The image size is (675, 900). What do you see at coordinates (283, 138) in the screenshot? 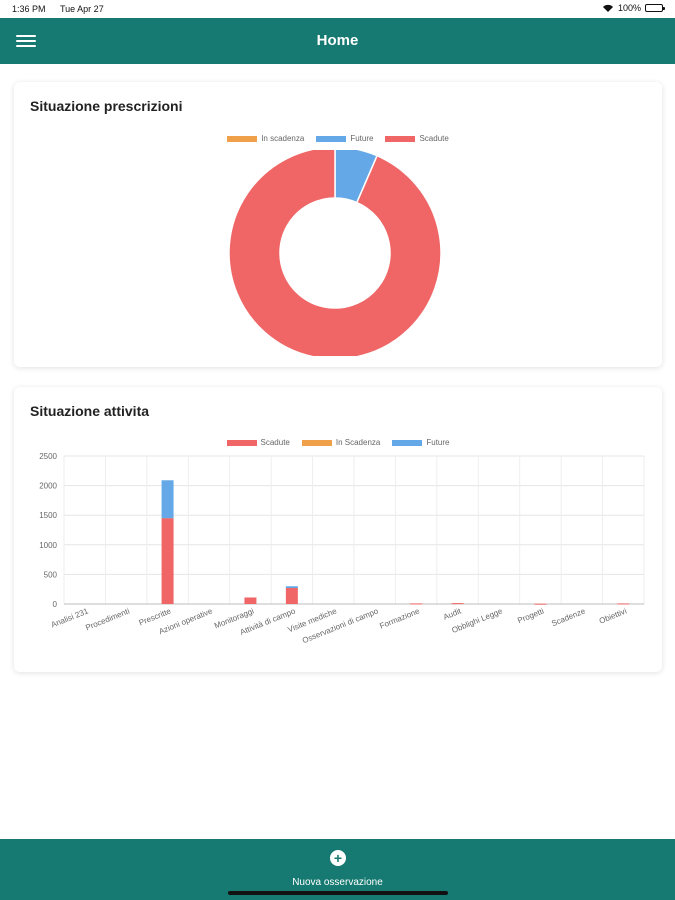
I see `legend-label: In scadenza` at bounding box center [283, 138].